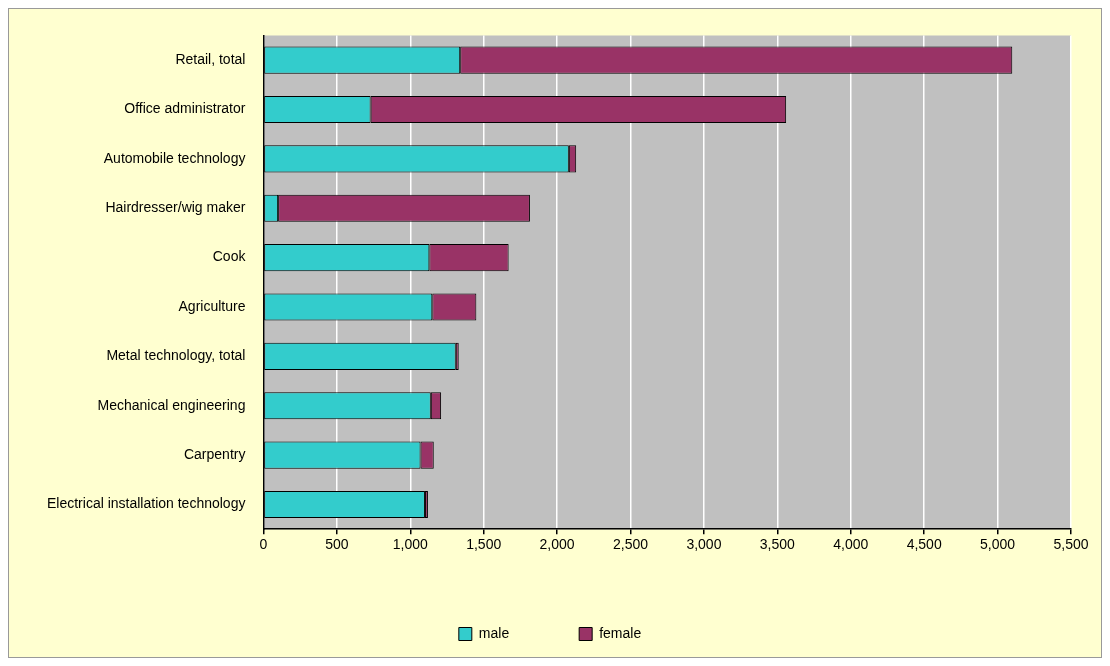  I want to click on x-tick-label: 3,000, so click(704, 544).